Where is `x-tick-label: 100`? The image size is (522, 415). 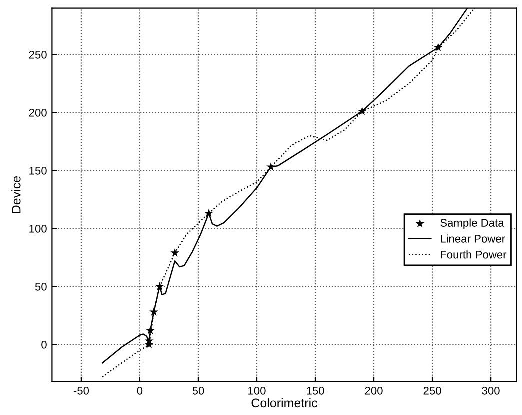 x-tick-label: 100 is located at coordinates (257, 390).